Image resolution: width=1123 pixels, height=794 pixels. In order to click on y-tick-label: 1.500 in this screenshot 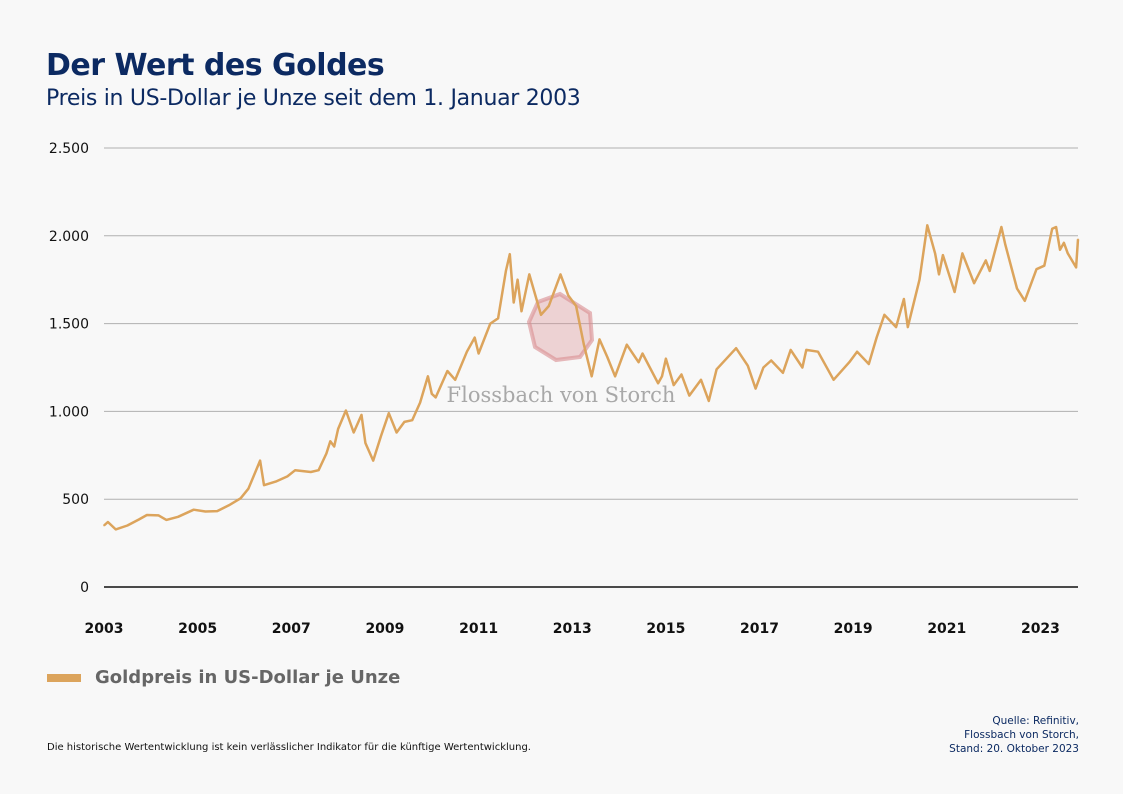, I will do `click(69, 325)`.